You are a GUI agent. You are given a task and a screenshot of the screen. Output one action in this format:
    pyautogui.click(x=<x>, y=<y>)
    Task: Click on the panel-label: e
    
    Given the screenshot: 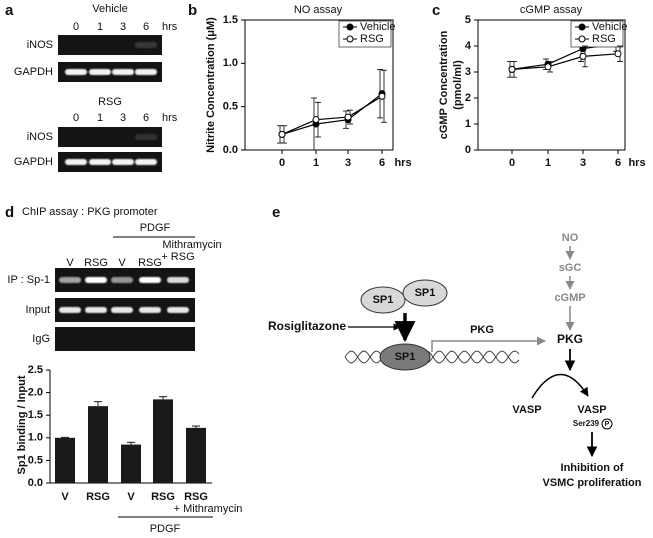 What is the action you would take?
    pyautogui.click(x=276, y=212)
    